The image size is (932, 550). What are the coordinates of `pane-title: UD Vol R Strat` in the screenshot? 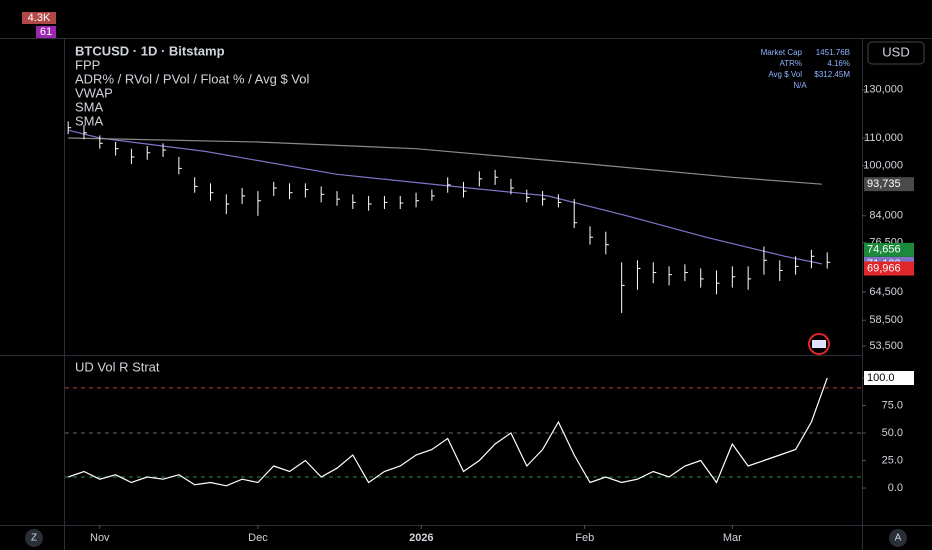 It's located at (117, 366).